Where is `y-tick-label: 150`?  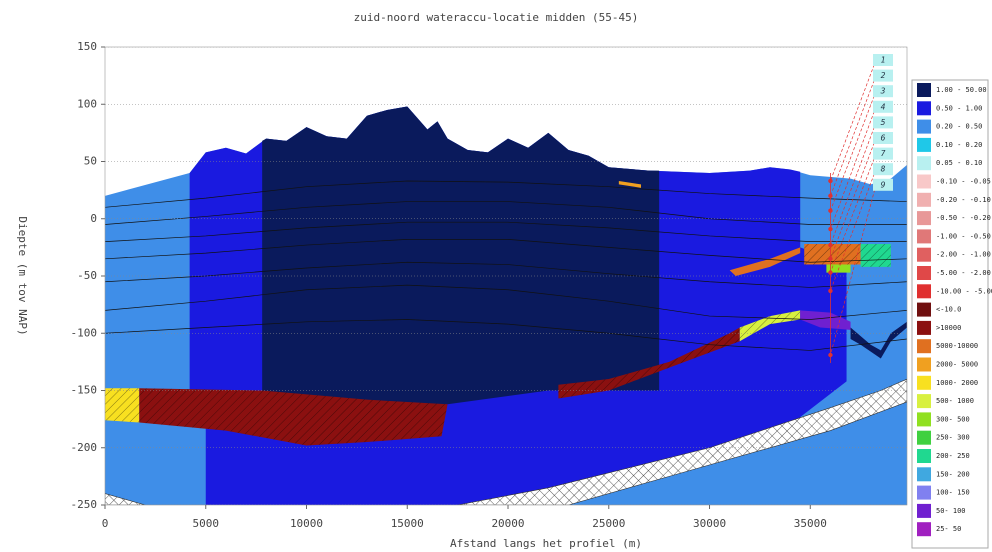
y-tick-label: 150 is located at coordinates (87, 46).